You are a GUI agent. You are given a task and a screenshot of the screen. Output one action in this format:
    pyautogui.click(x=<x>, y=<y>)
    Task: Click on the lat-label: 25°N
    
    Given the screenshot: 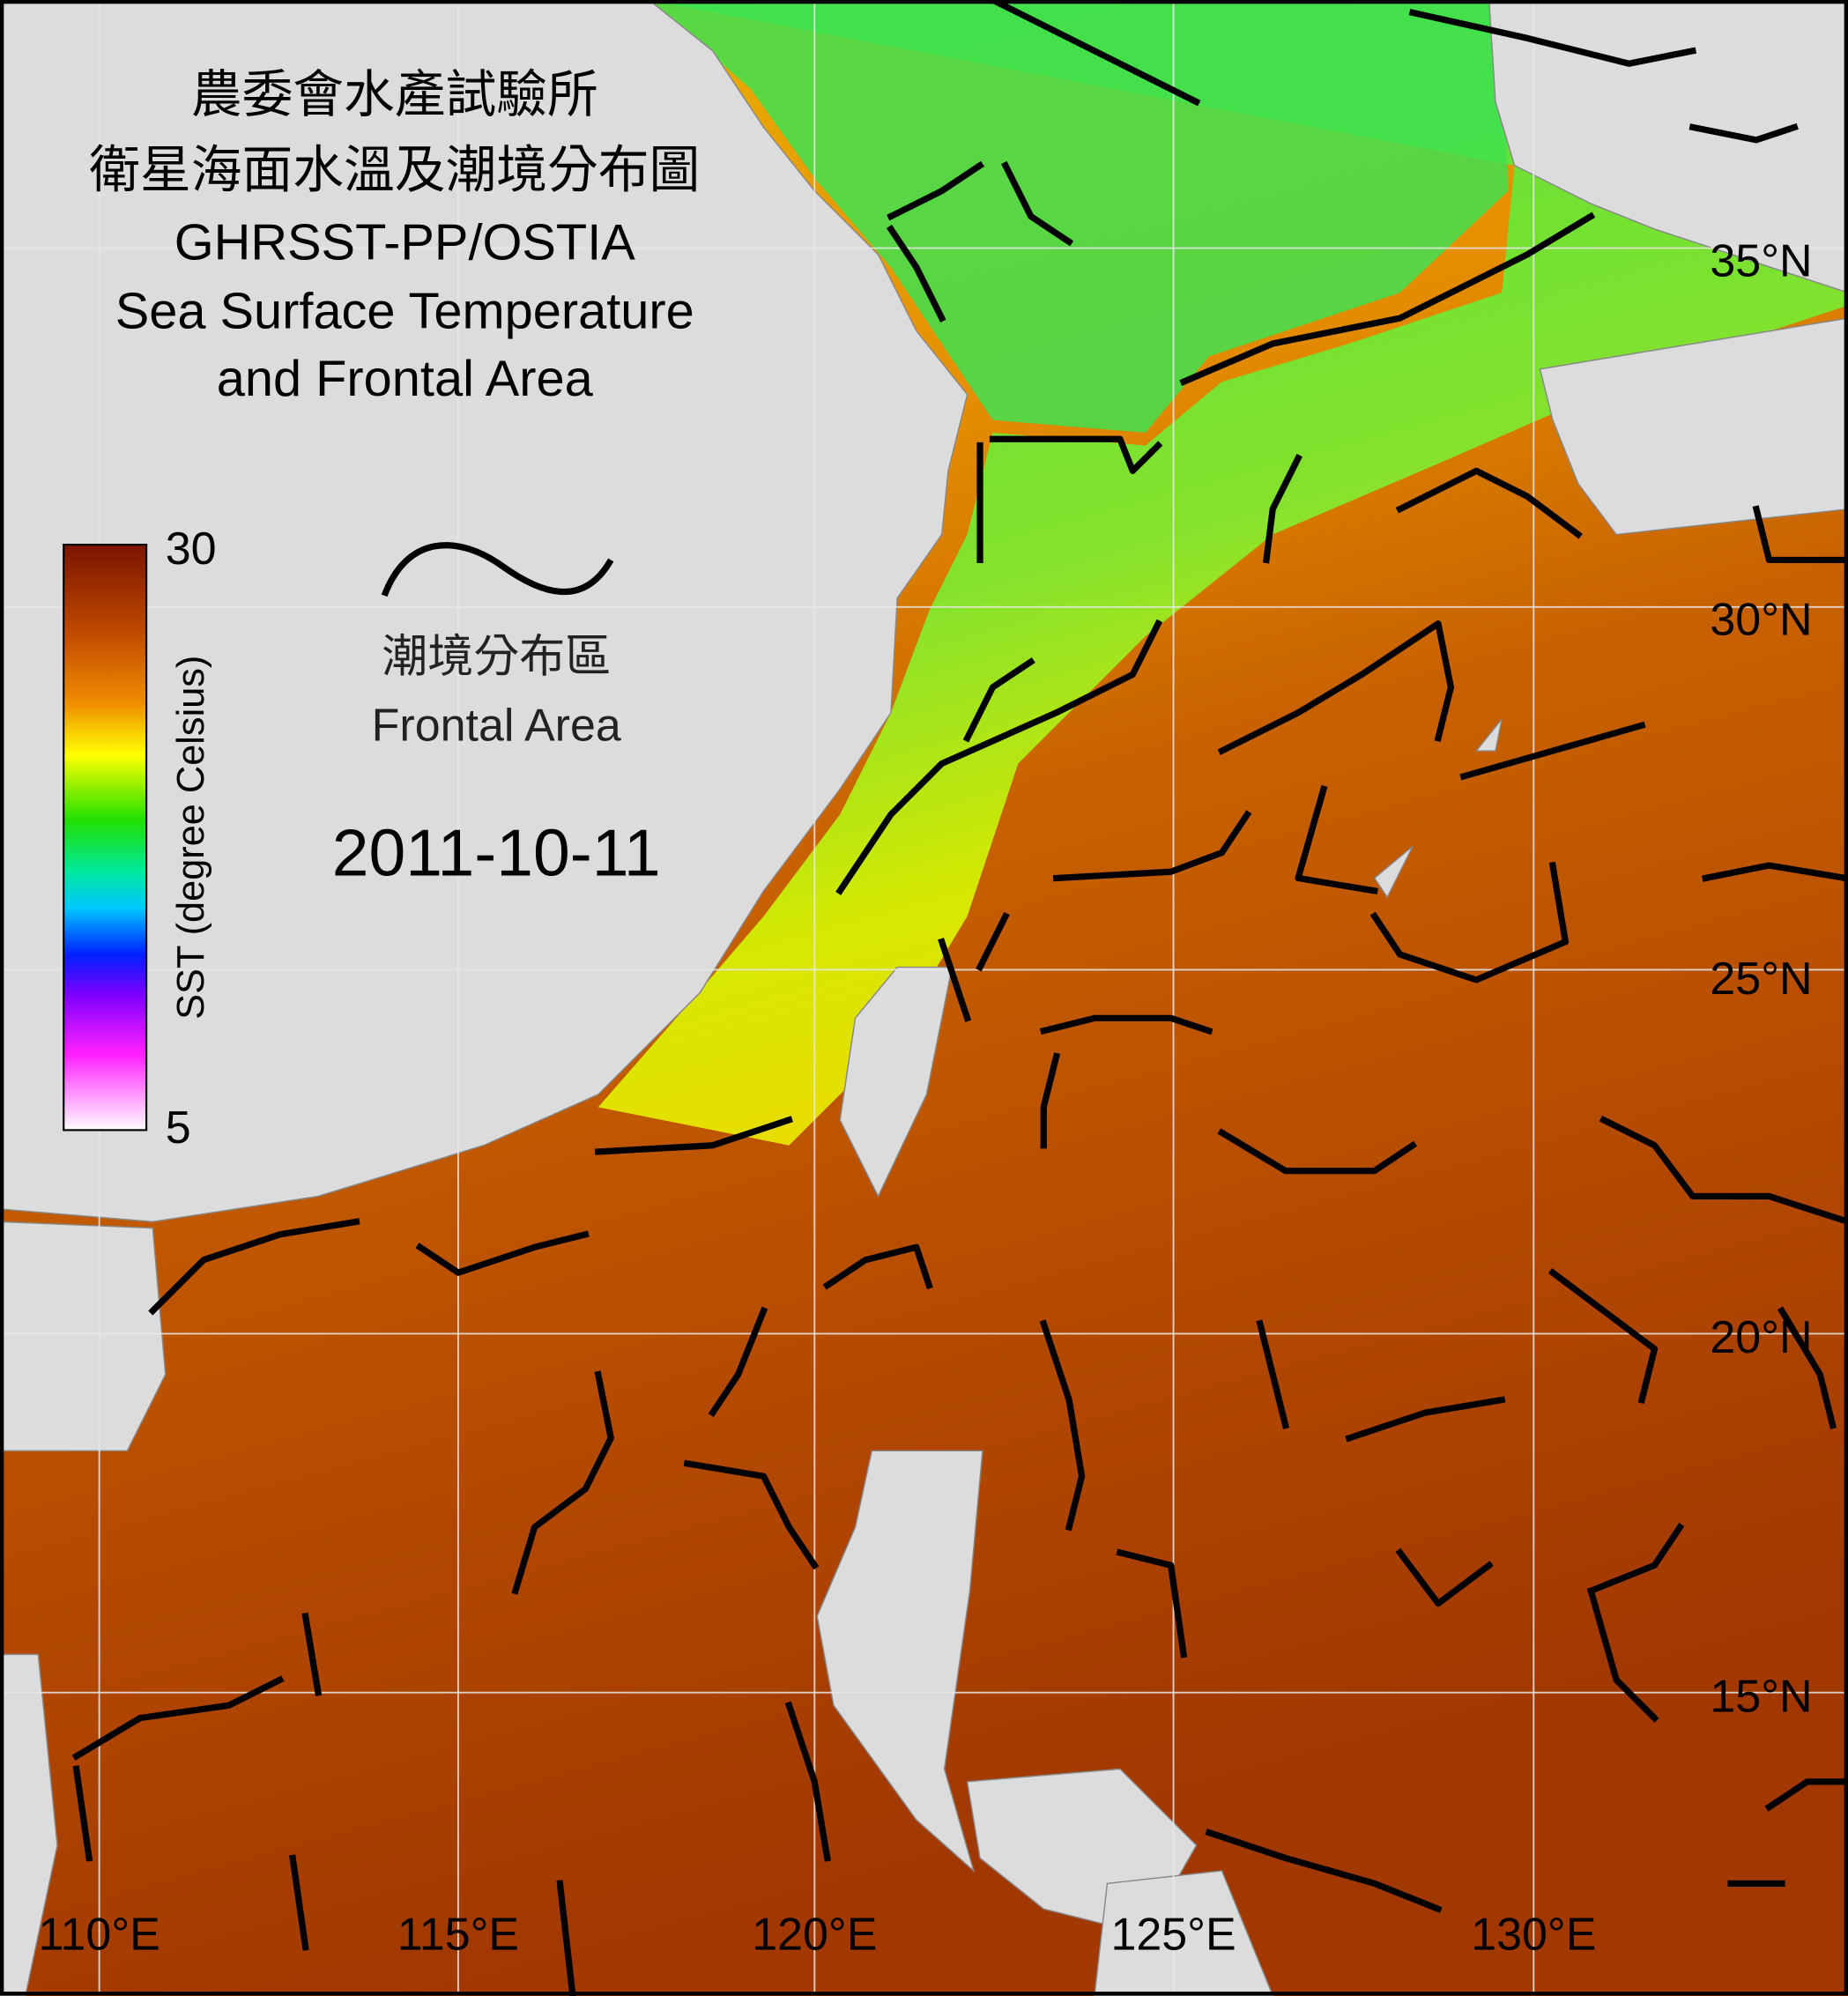 What is the action you would take?
    pyautogui.click(x=1761, y=979)
    